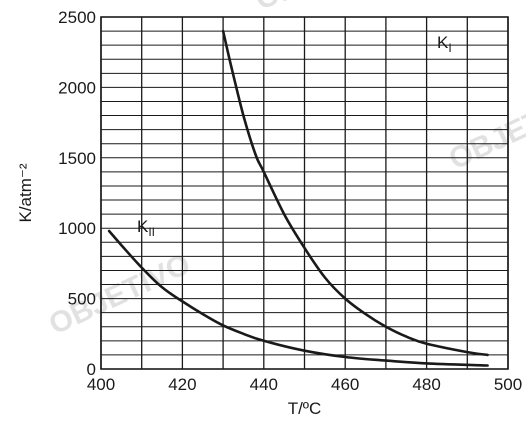 The height and width of the screenshot is (426, 526). I want to click on x-axis-title: T/ºC, so click(305, 408).